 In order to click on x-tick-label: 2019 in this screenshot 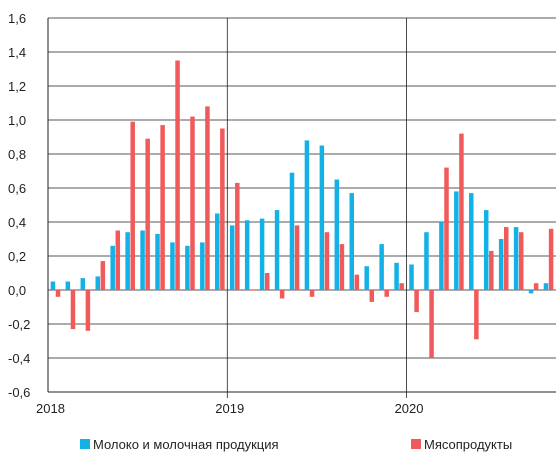, I will do `click(229, 408)`.